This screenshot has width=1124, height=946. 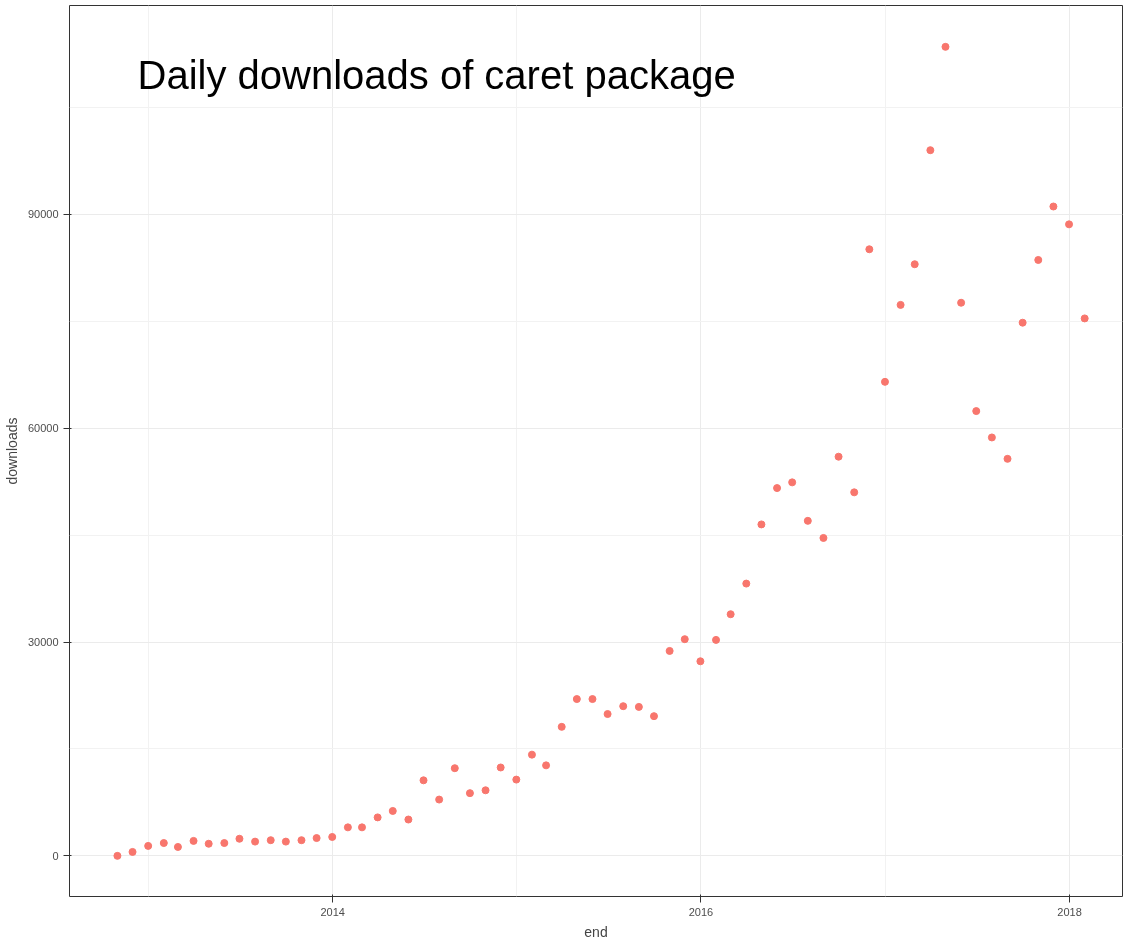 I want to click on x-tick-label: 2014, so click(x=332, y=911).